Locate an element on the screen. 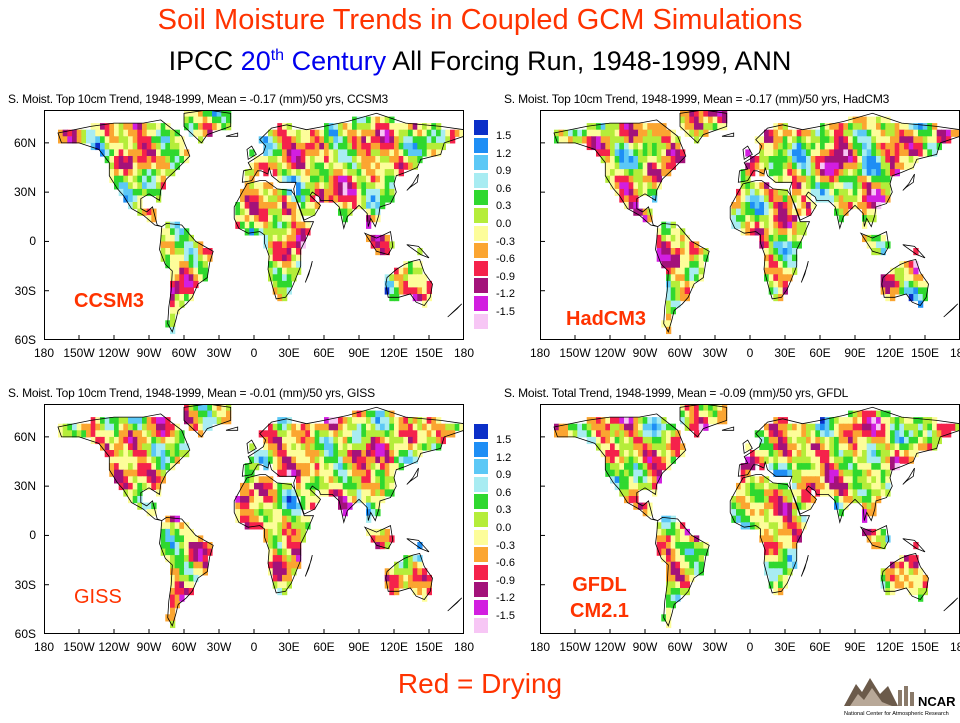 Image resolution: width=960 pixels, height=723 pixels. map-svg is located at coordinates (750, 225).